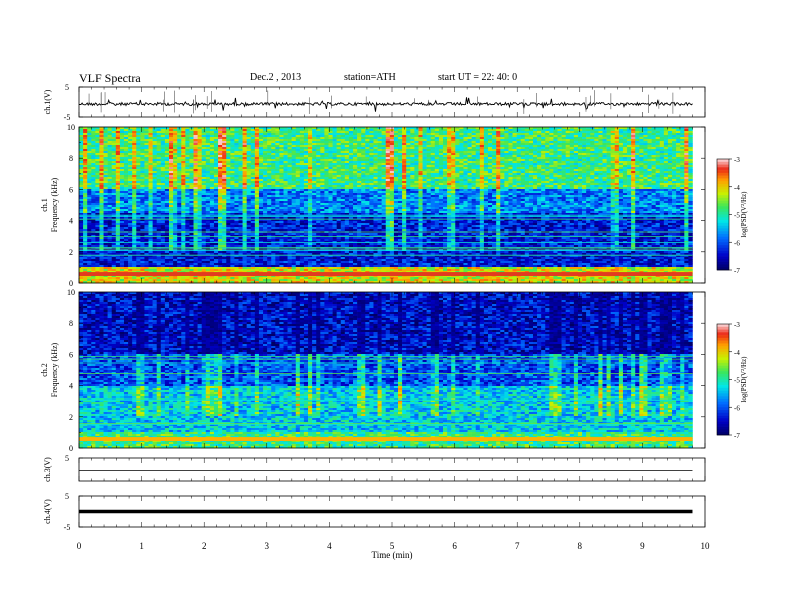 This screenshot has height=612, width=792. What do you see at coordinates (370, 77) in the screenshot?
I see `station-label: station=ATH` at bounding box center [370, 77].